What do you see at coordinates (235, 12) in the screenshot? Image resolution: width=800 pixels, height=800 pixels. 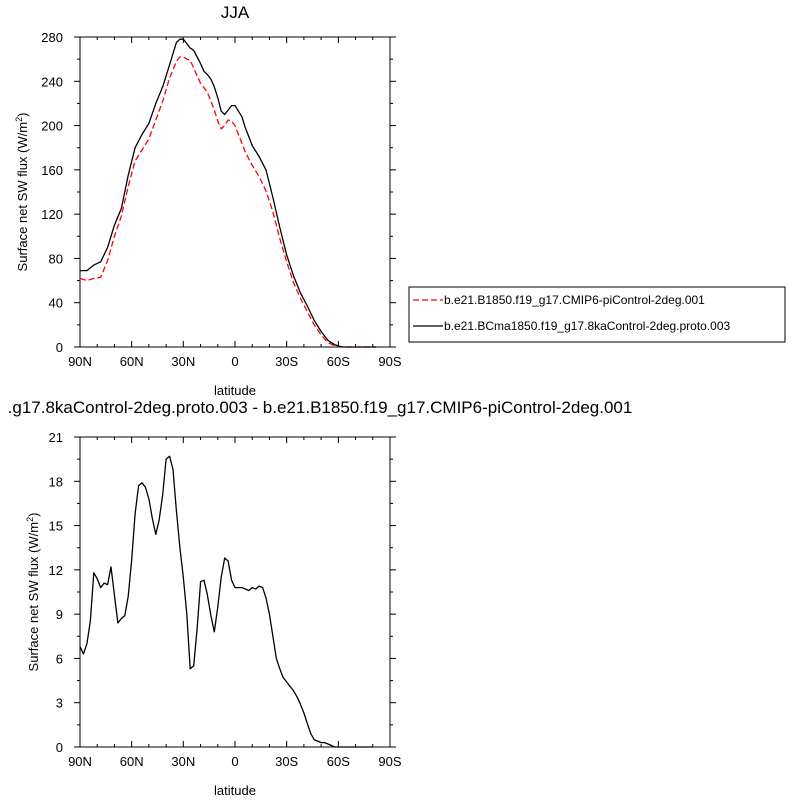 I see `chart-title: JJA` at bounding box center [235, 12].